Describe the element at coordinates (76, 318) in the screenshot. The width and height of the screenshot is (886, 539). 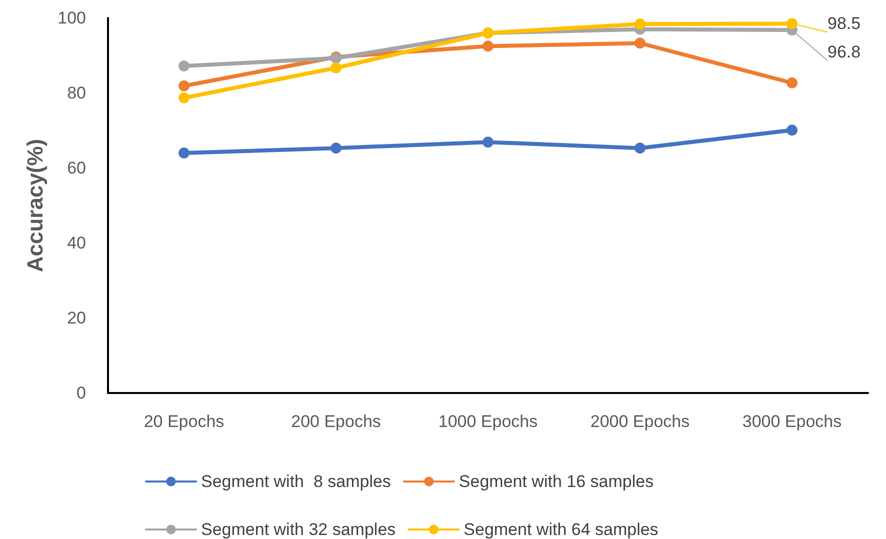
I see `y-tick-label: 20` at that location.